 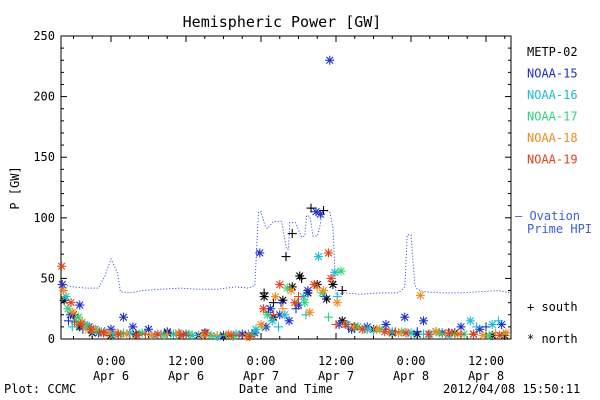 What do you see at coordinates (282, 22) in the screenshot?
I see `chart-title: Hemispheric Power [GW]` at bounding box center [282, 22].